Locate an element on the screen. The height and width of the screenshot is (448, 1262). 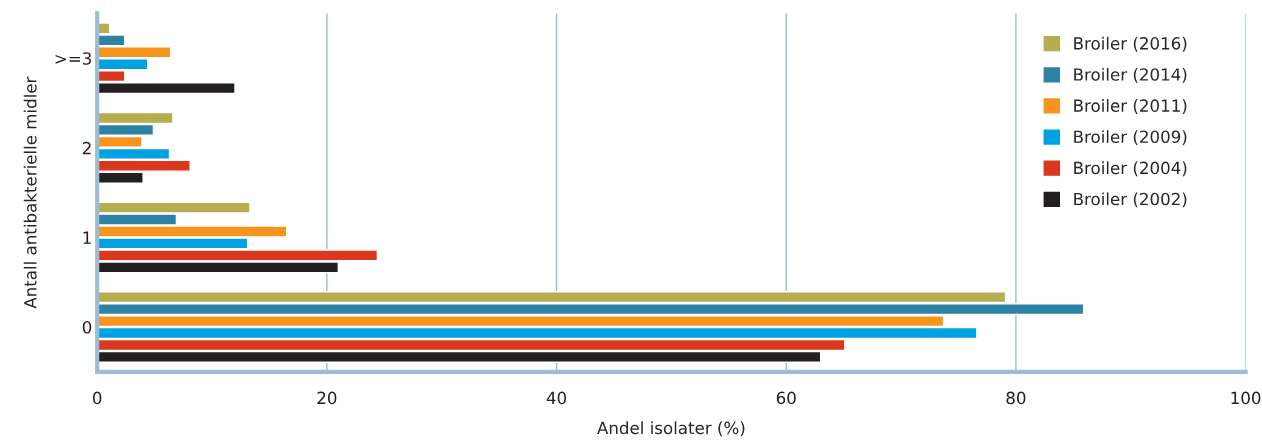
legend-label: Broiler (2014) is located at coordinates (1130, 75).